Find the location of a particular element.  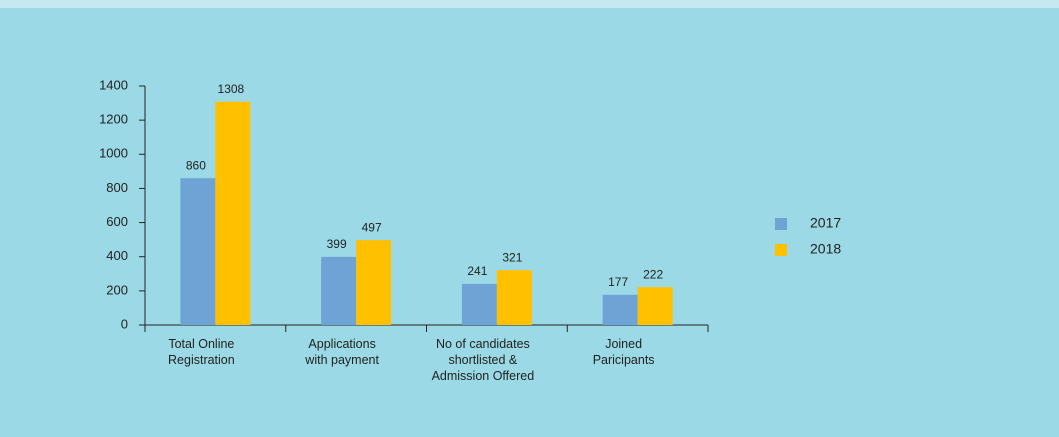

top-band is located at coordinates (529, 4).